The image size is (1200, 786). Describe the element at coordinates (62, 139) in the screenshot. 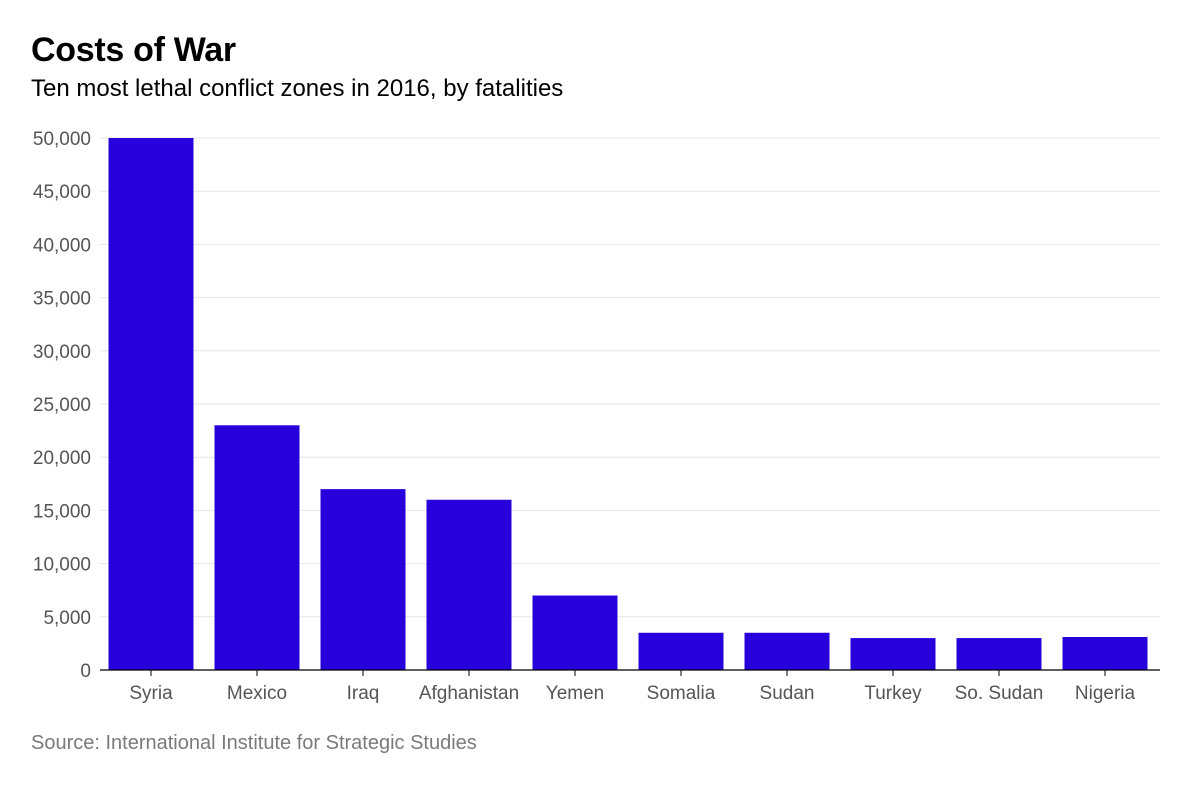

I see `y-tick-label: 50,000` at that location.